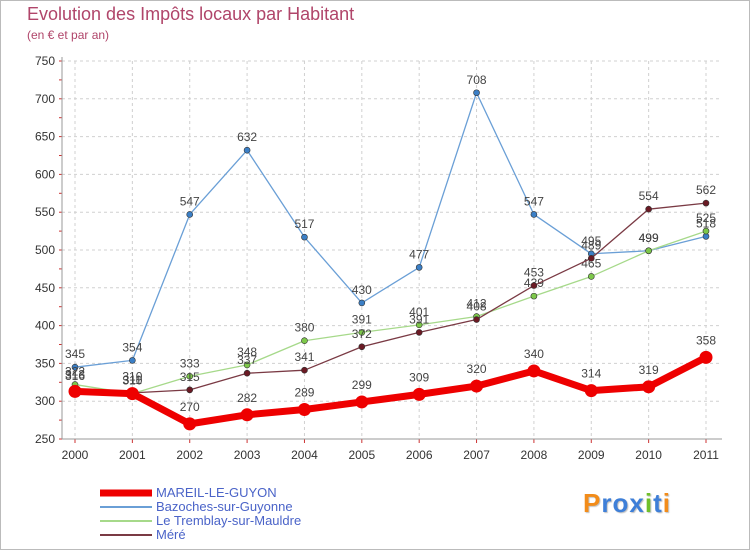  What do you see at coordinates (592, 503) in the screenshot?
I see `logo-letter: P` at bounding box center [592, 503].